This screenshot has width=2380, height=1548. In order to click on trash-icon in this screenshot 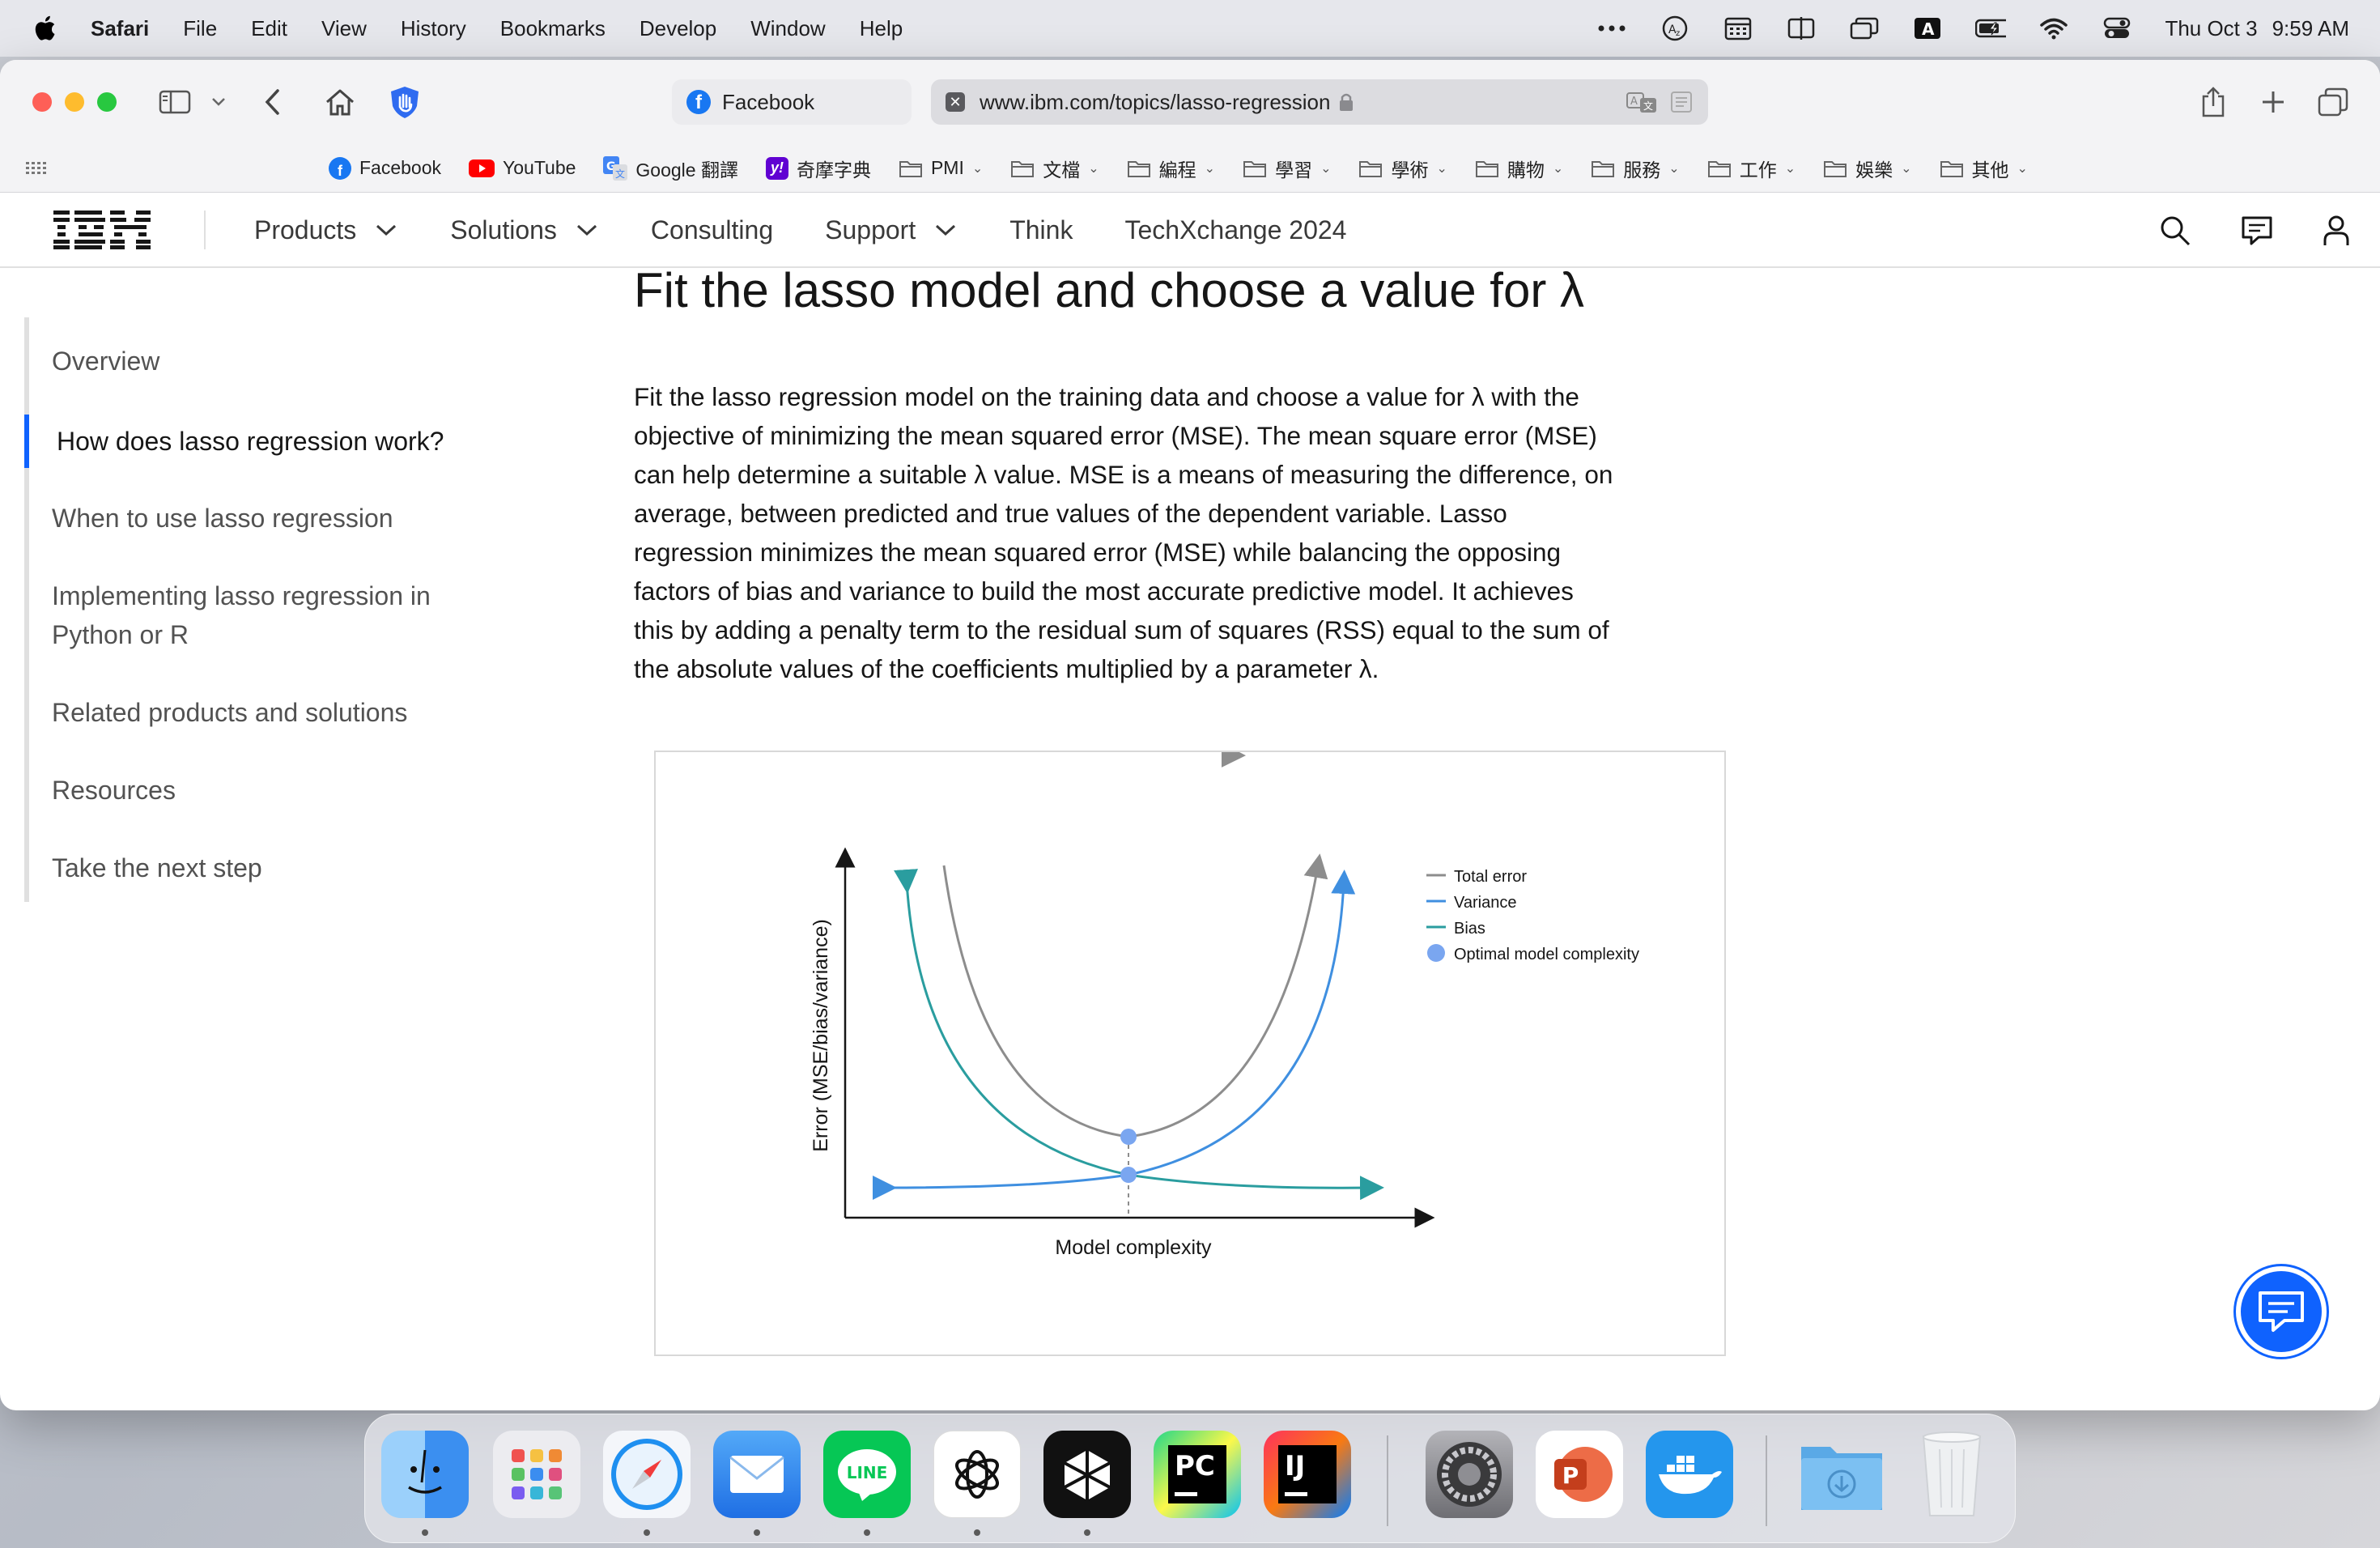, I will do `click(1952, 1475)`.